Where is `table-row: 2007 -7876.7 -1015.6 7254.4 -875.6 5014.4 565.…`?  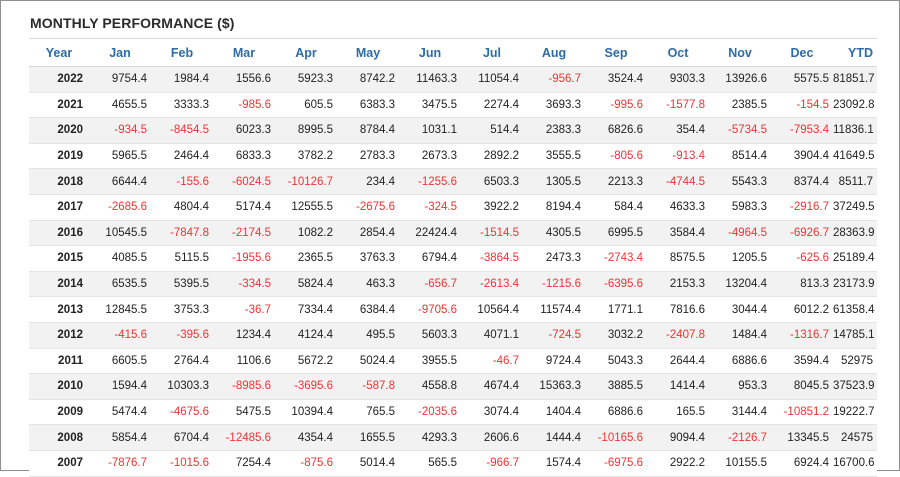
table-row: 2007 -7876.7 -1015.6 7254.4 -875.6 5014.4 565.… is located at coordinates (453, 463).